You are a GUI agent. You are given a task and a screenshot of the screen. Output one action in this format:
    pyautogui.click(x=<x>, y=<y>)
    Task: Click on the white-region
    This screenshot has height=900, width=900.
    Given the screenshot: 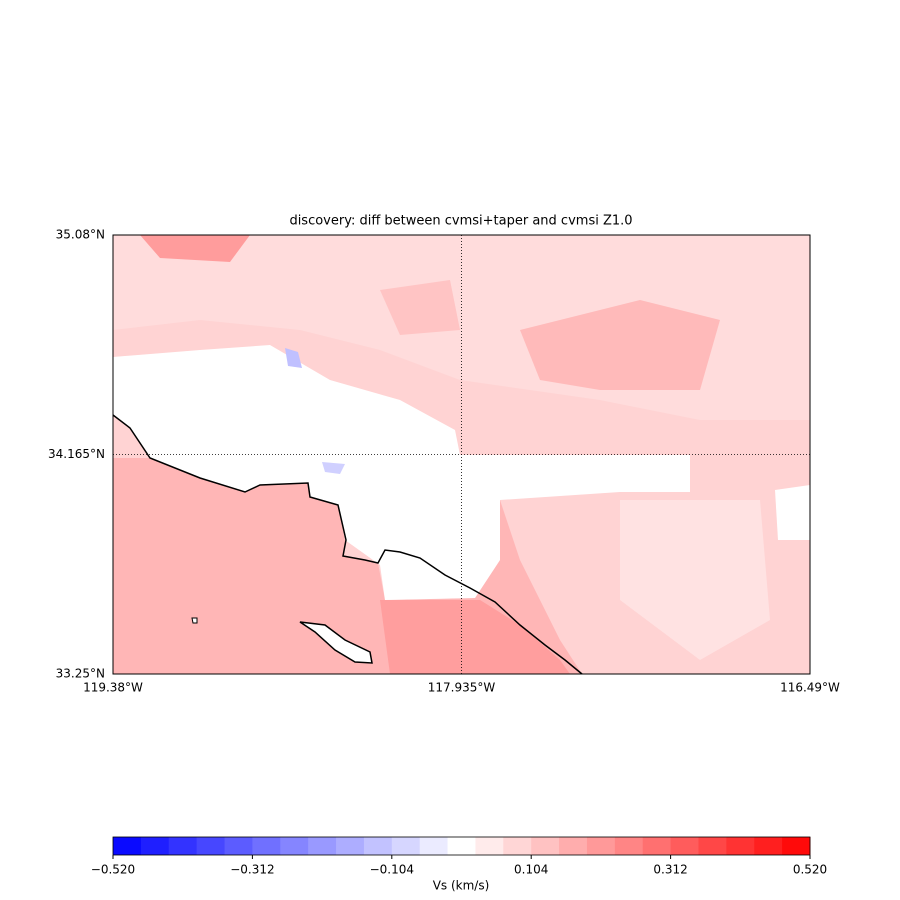 What is the action you would take?
    pyautogui.click(x=792, y=512)
    